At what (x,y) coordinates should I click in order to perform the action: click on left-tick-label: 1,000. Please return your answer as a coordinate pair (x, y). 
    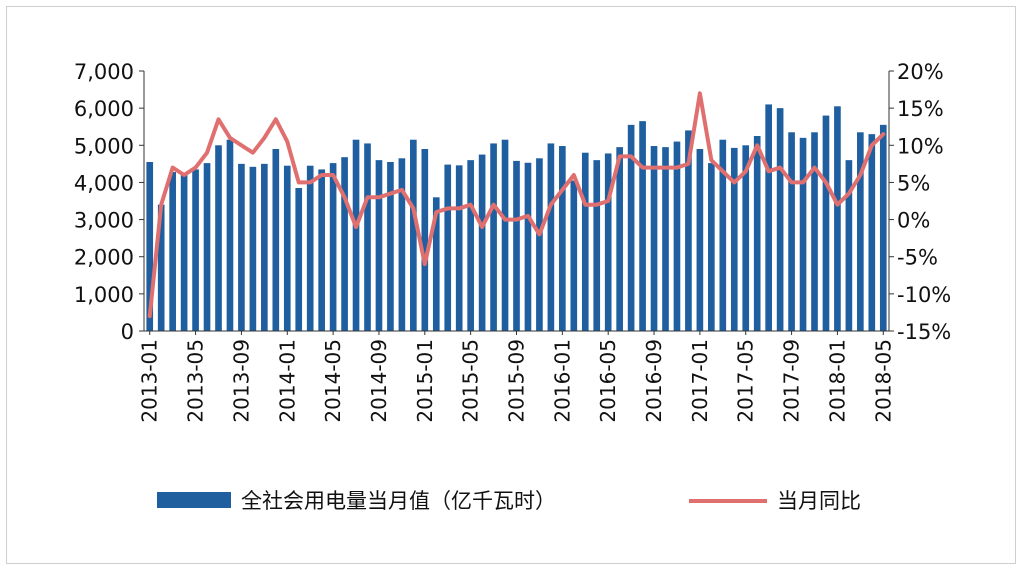
    Looking at the image, I should click on (104, 295).